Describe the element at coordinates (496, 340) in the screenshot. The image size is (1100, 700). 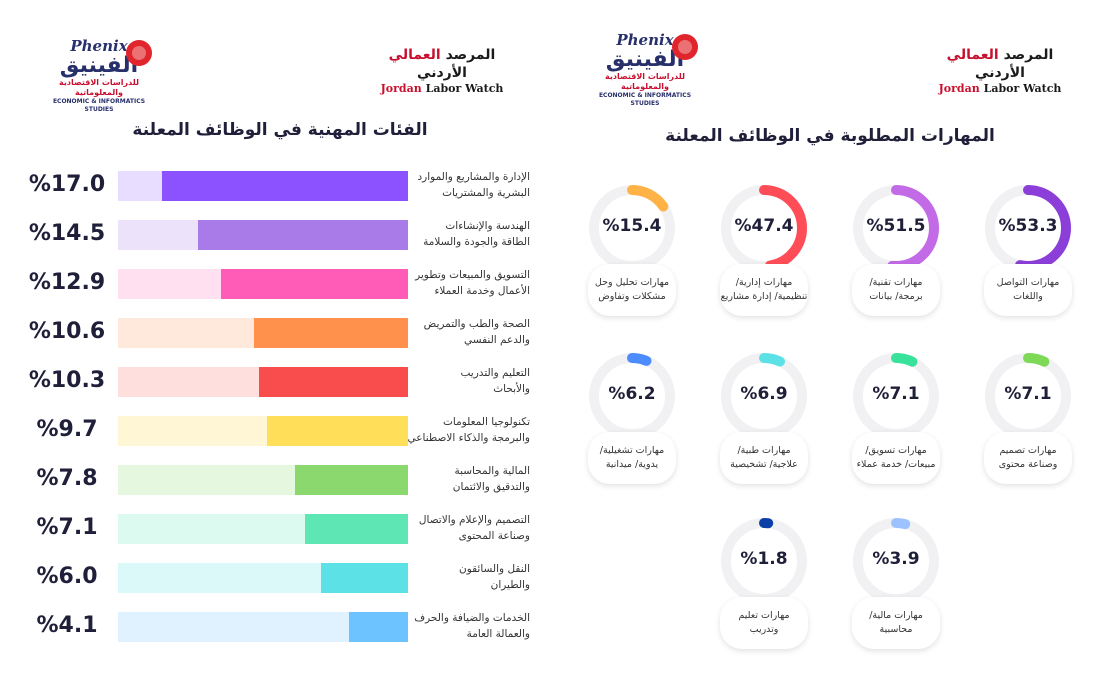
I see `bar-category-label-line: والدعم النفسي` at that location.